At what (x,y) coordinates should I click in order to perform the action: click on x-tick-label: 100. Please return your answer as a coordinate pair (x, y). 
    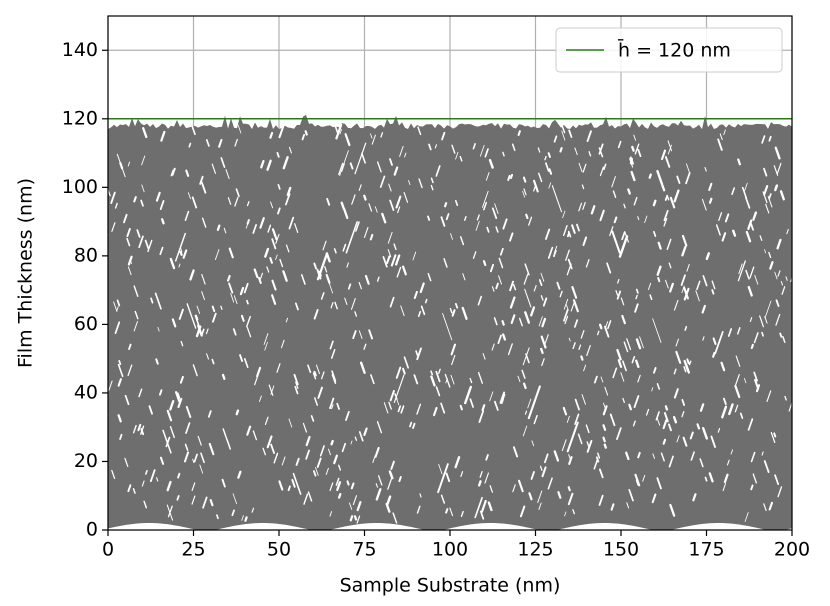
    Looking at the image, I should click on (450, 550).